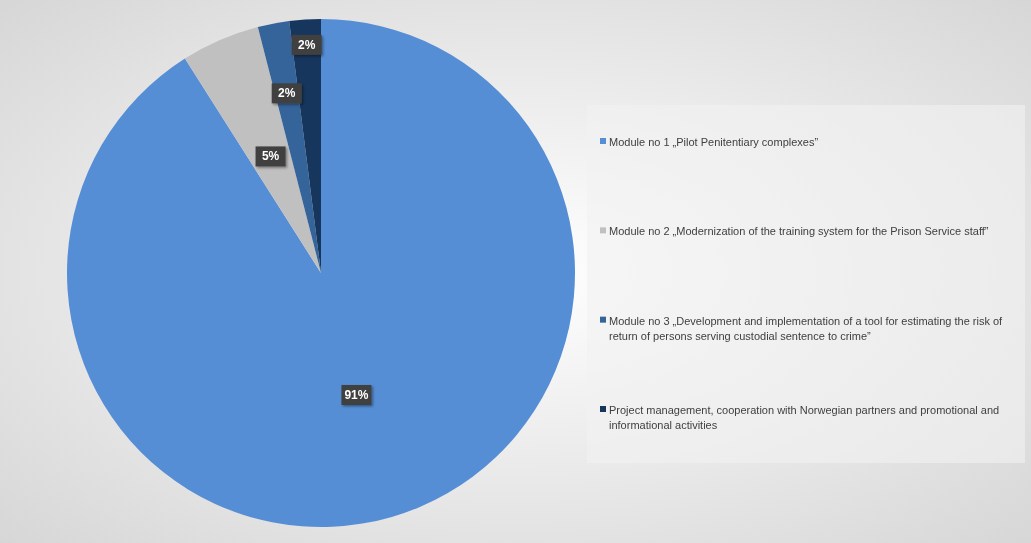 This screenshot has width=1031, height=543. Describe the element at coordinates (270, 156) in the screenshot. I see `data-label: 5%` at that location.